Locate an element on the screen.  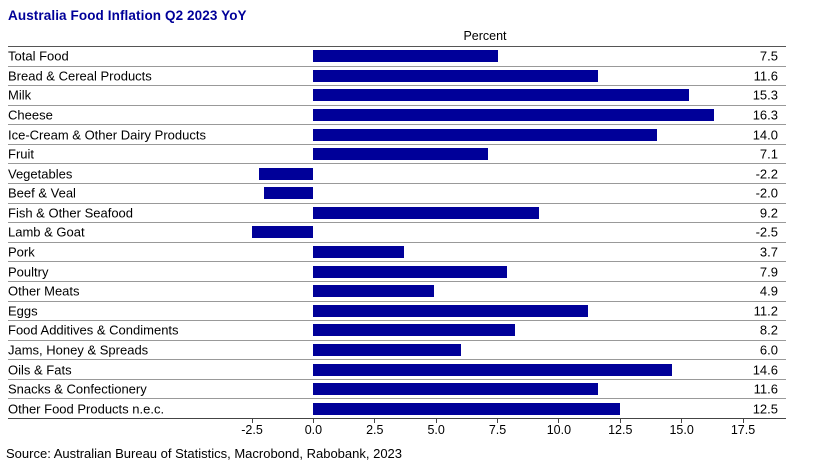
value-label: 11.2 is located at coordinates (765, 311).